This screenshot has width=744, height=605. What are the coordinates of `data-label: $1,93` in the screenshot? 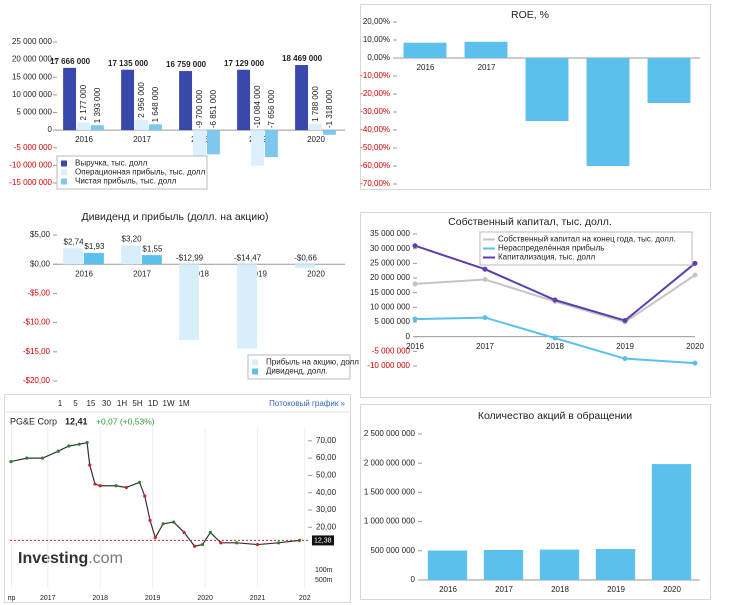 It's located at (94, 246).